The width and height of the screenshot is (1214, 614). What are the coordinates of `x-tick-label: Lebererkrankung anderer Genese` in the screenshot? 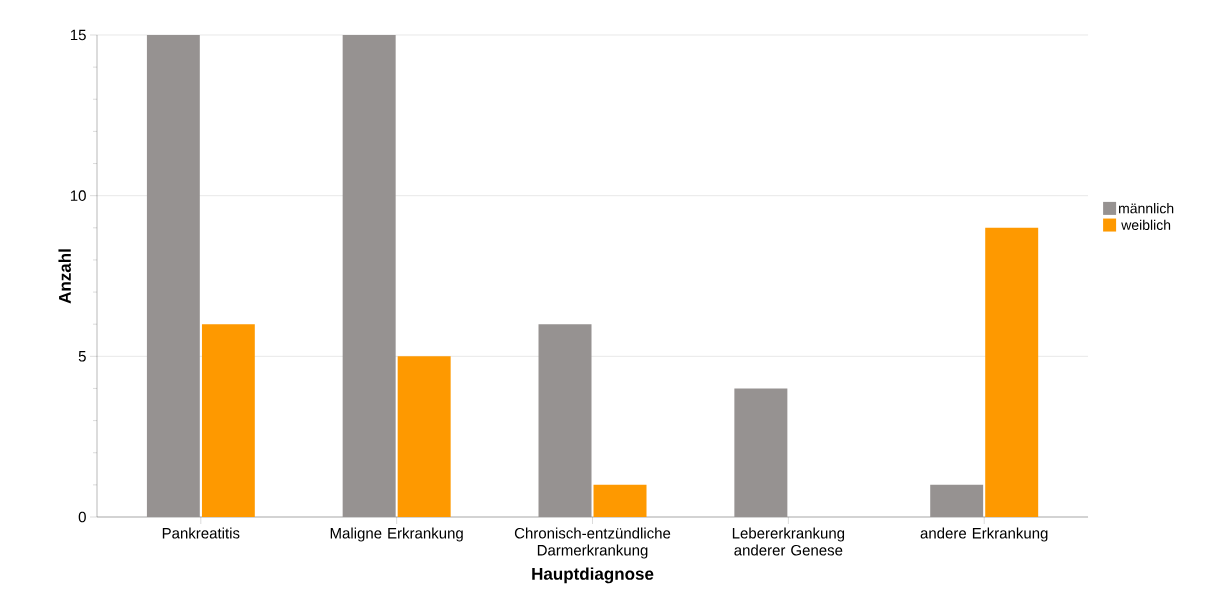 It's located at (788, 541).